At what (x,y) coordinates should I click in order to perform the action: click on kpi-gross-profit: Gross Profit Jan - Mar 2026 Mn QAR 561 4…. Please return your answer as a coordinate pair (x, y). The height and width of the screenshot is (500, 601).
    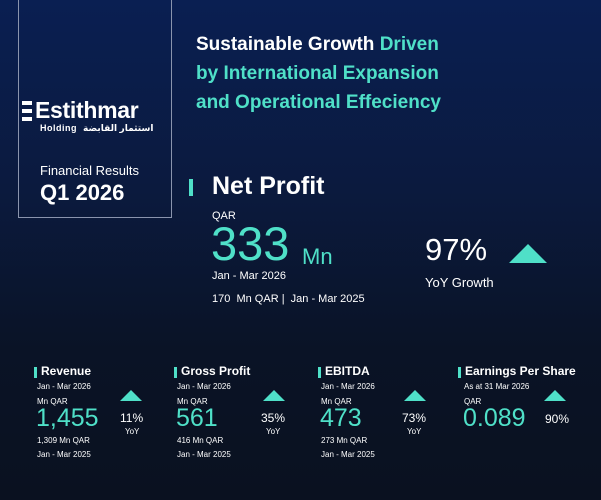
    Looking at the image, I should click on (244, 414).